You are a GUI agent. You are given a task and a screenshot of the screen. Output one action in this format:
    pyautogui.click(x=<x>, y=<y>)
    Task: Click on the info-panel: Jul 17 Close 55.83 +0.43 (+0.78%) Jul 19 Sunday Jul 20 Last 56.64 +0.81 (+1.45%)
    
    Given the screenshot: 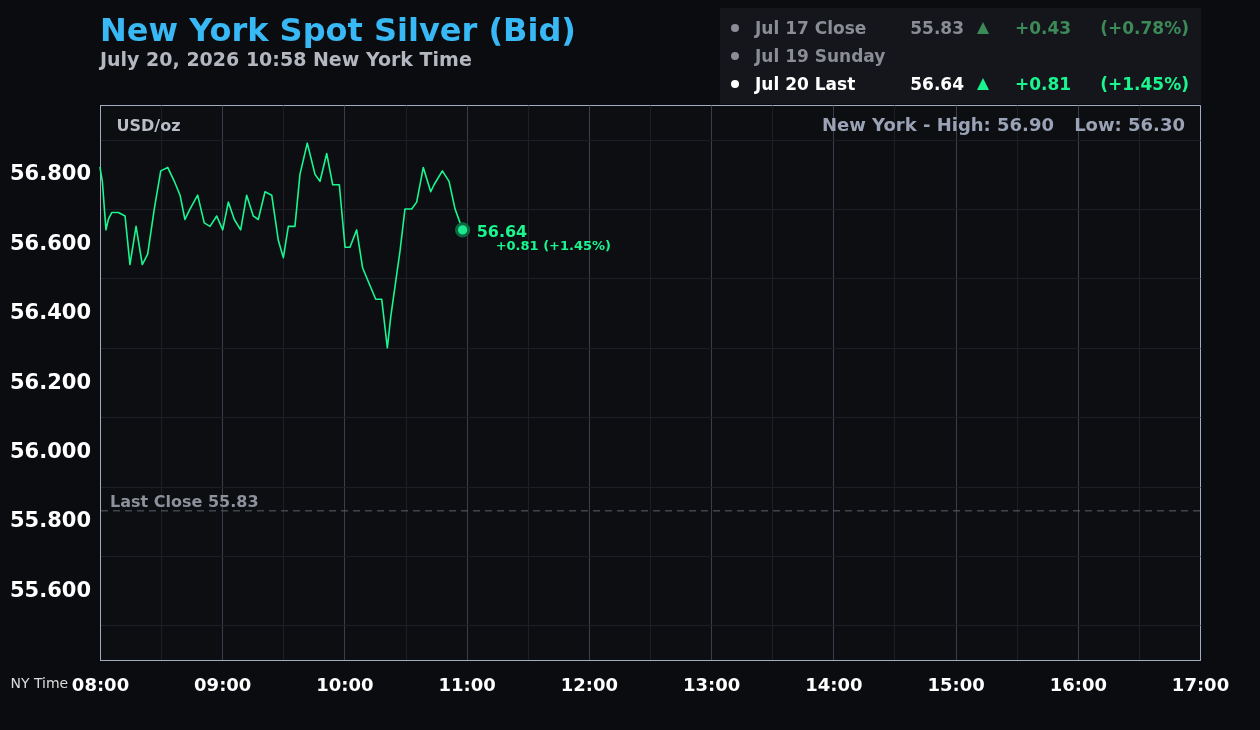 What is the action you would take?
    pyautogui.click(x=960, y=56)
    